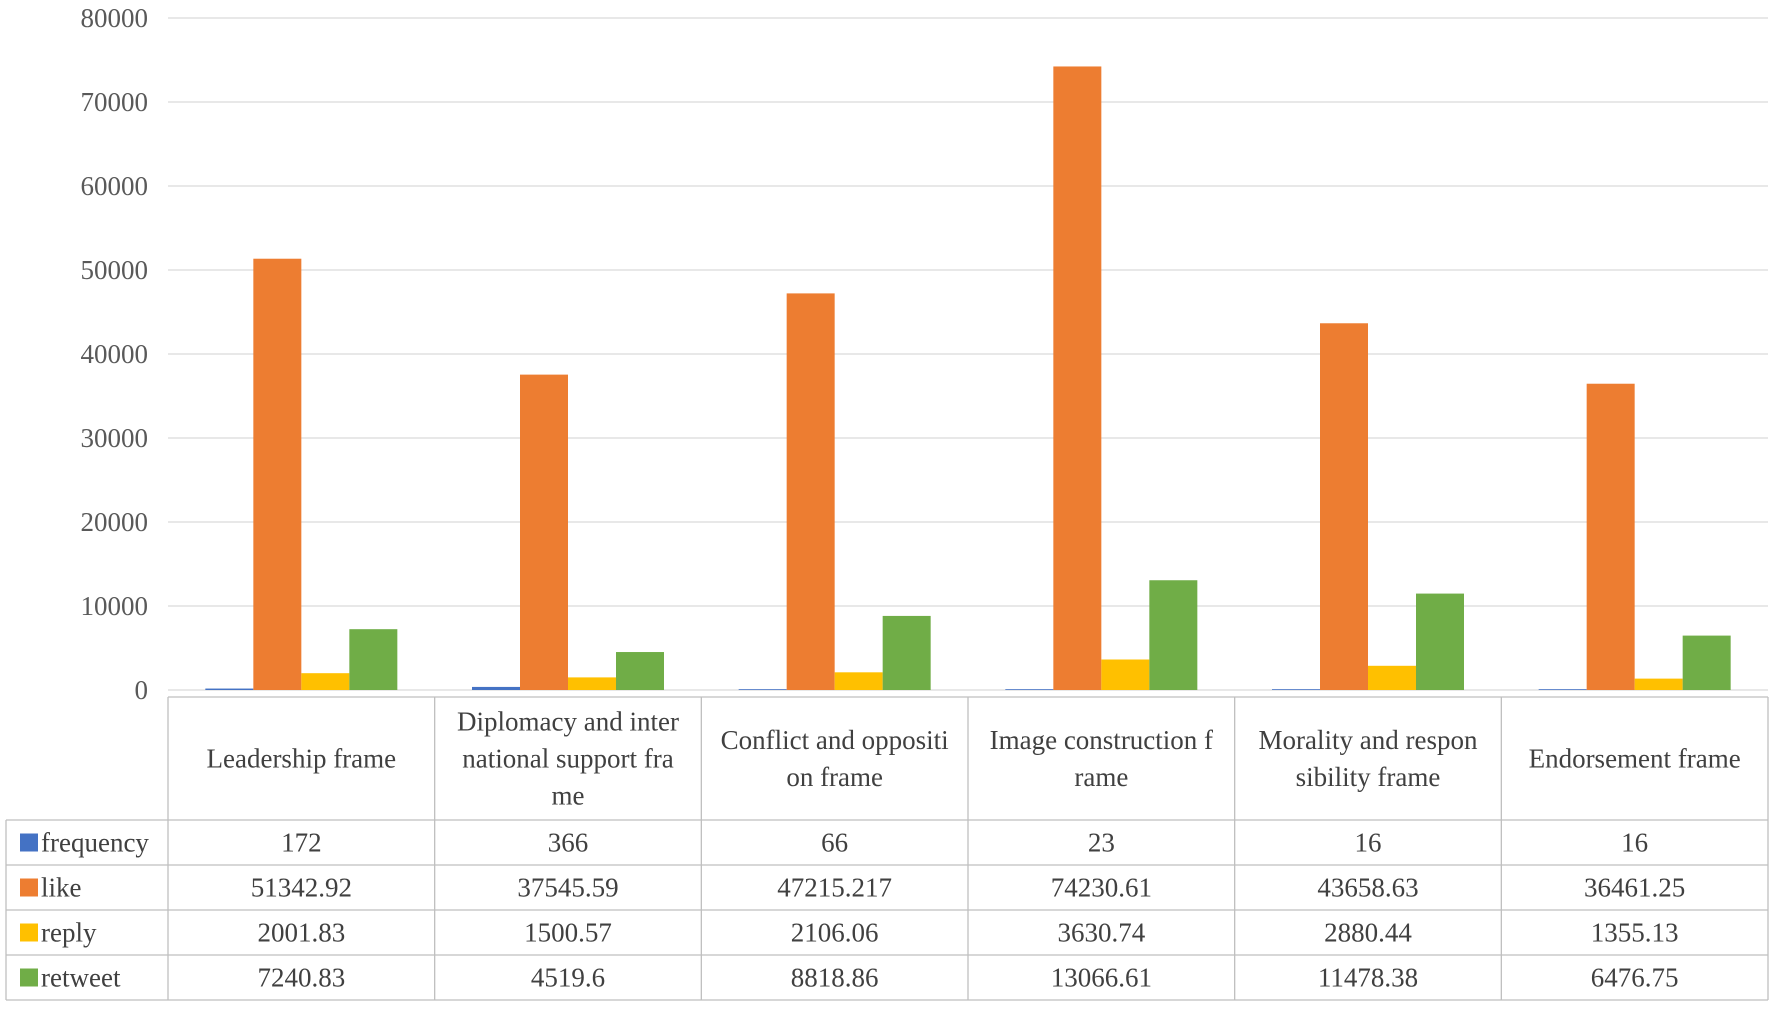  Describe the element at coordinates (1635, 759) in the screenshot. I see `category-label: Endorsement frame` at that location.